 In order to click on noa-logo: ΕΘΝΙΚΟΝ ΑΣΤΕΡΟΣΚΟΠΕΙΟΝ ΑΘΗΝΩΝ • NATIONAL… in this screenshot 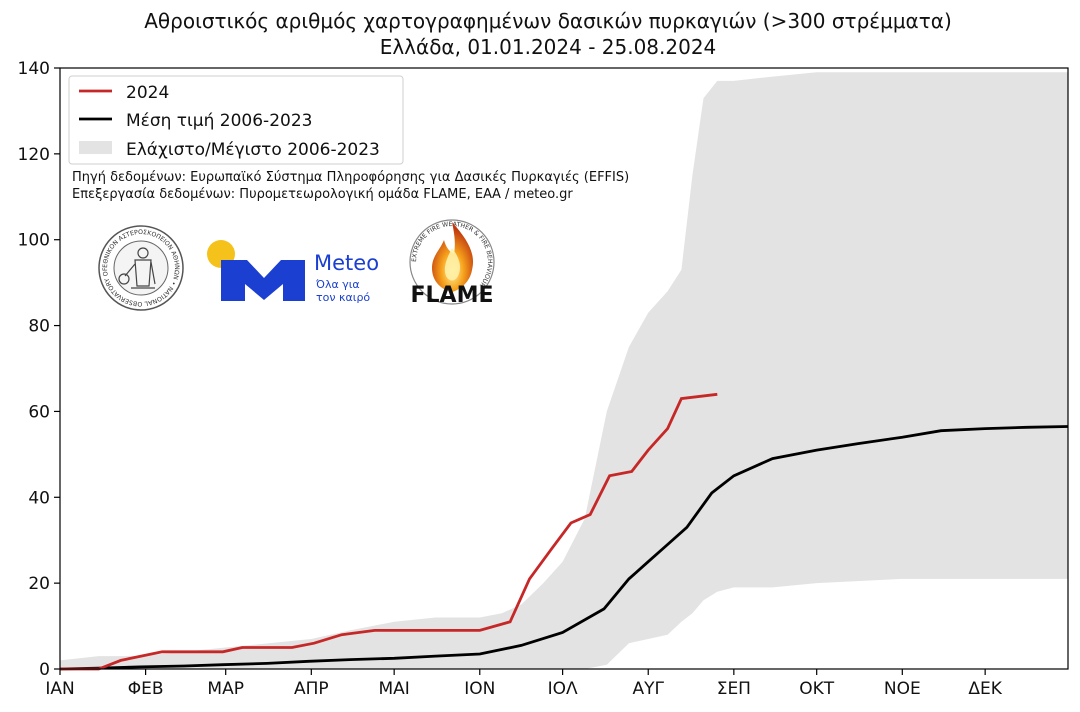, I will do `click(141, 268)`.